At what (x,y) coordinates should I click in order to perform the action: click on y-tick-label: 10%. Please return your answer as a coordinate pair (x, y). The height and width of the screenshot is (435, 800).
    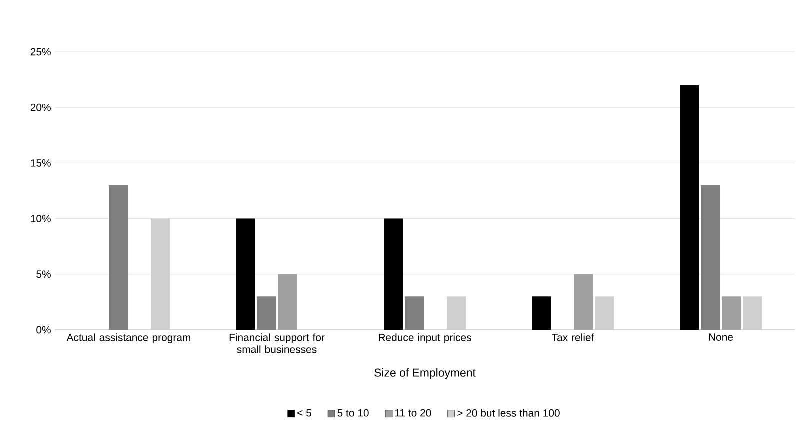
    Looking at the image, I should click on (41, 218).